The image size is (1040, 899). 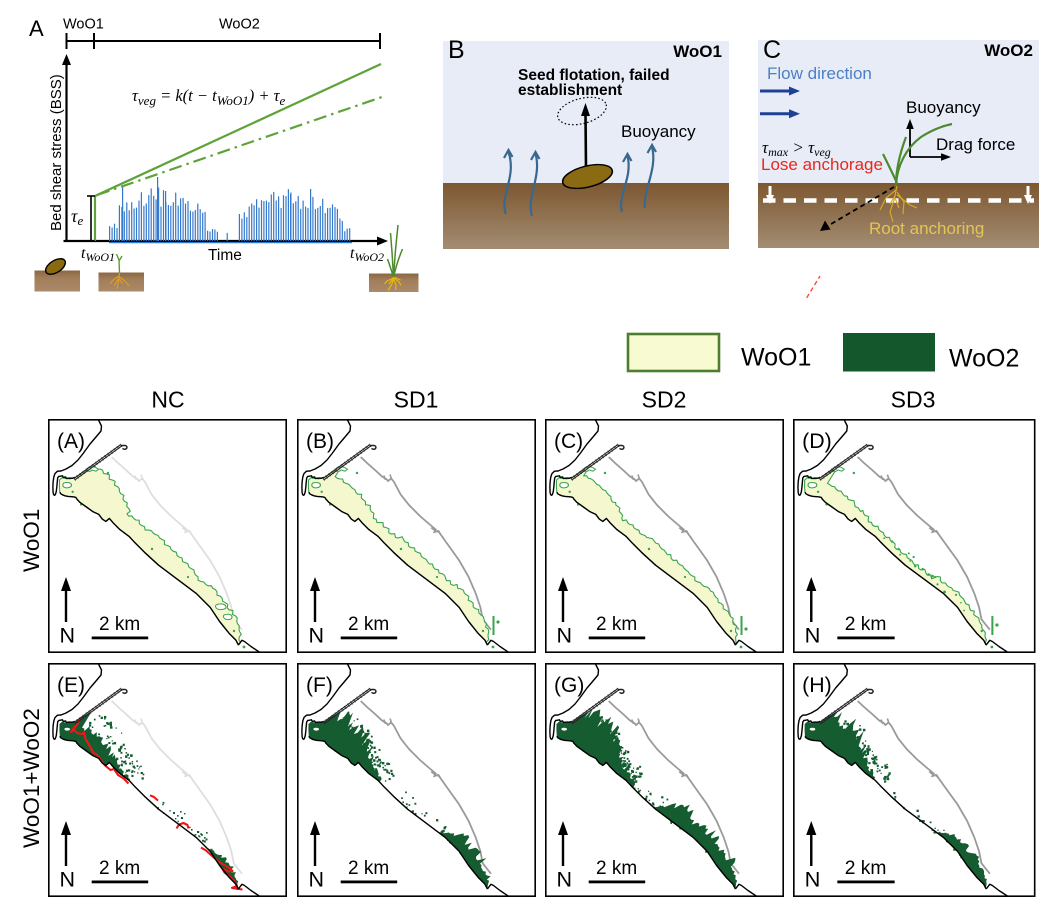 What do you see at coordinates (320, 441) in the screenshot?
I see `svg-text: (B)` at bounding box center [320, 441].